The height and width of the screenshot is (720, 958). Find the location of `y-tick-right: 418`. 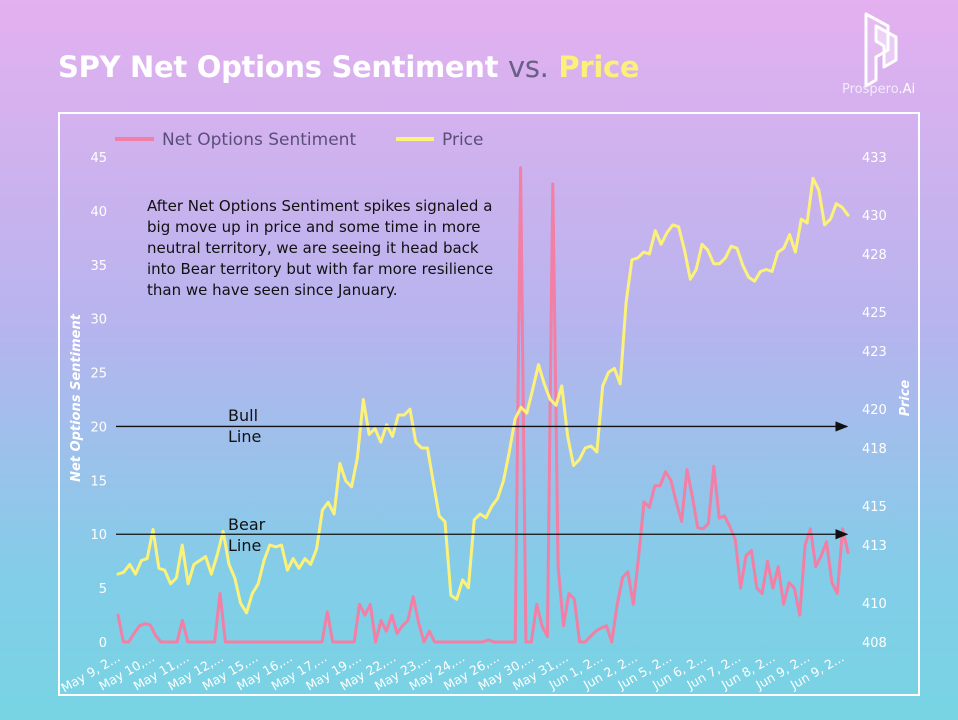

y-tick-right: 418 is located at coordinates (874, 449).